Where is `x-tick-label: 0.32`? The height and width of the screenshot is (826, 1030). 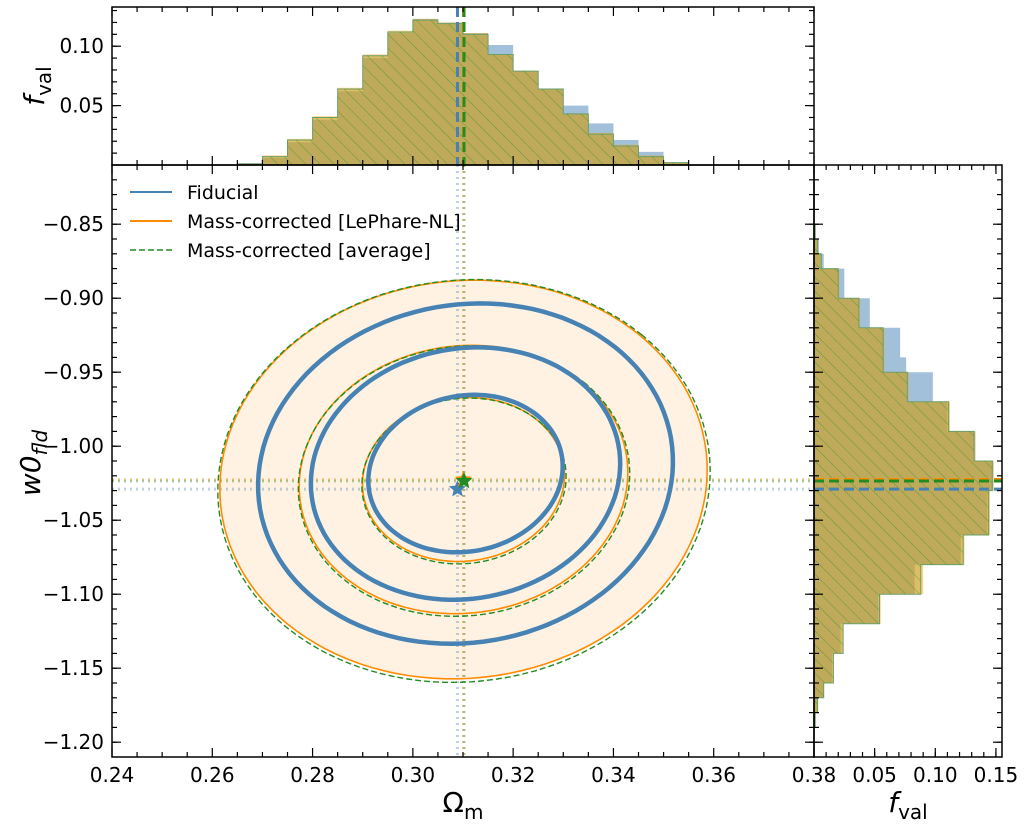
x-tick-label: 0.32 is located at coordinates (513, 775).